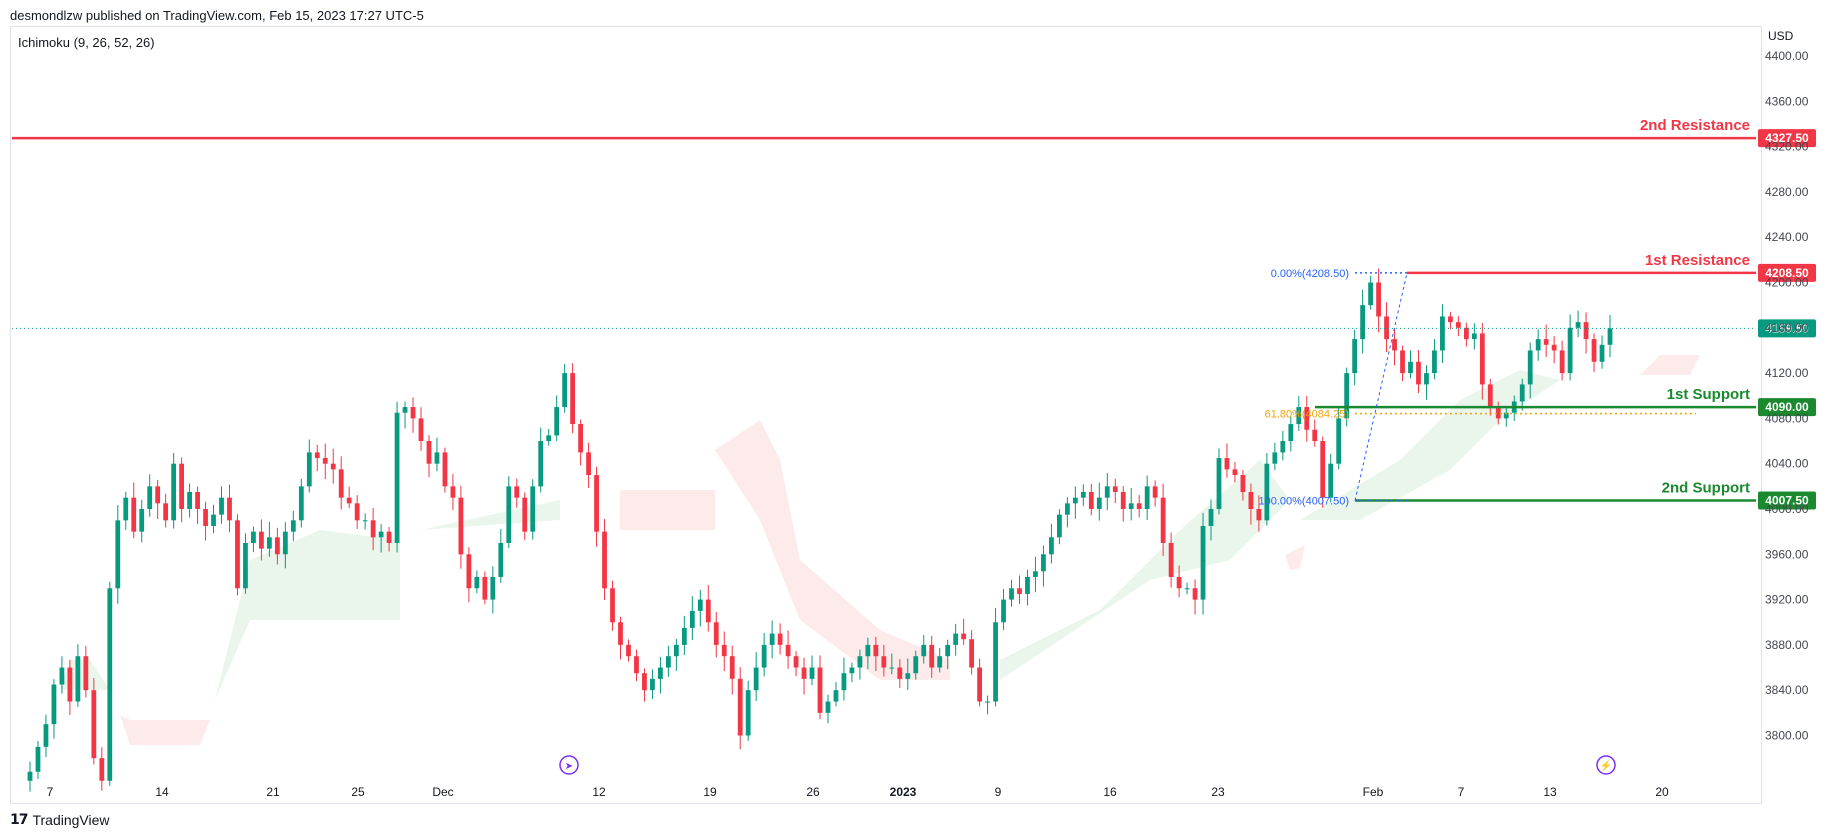 This screenshot has width=1832, height=840. I want to click on earnings-event-glyph: ⚡, so click(1606, 765).